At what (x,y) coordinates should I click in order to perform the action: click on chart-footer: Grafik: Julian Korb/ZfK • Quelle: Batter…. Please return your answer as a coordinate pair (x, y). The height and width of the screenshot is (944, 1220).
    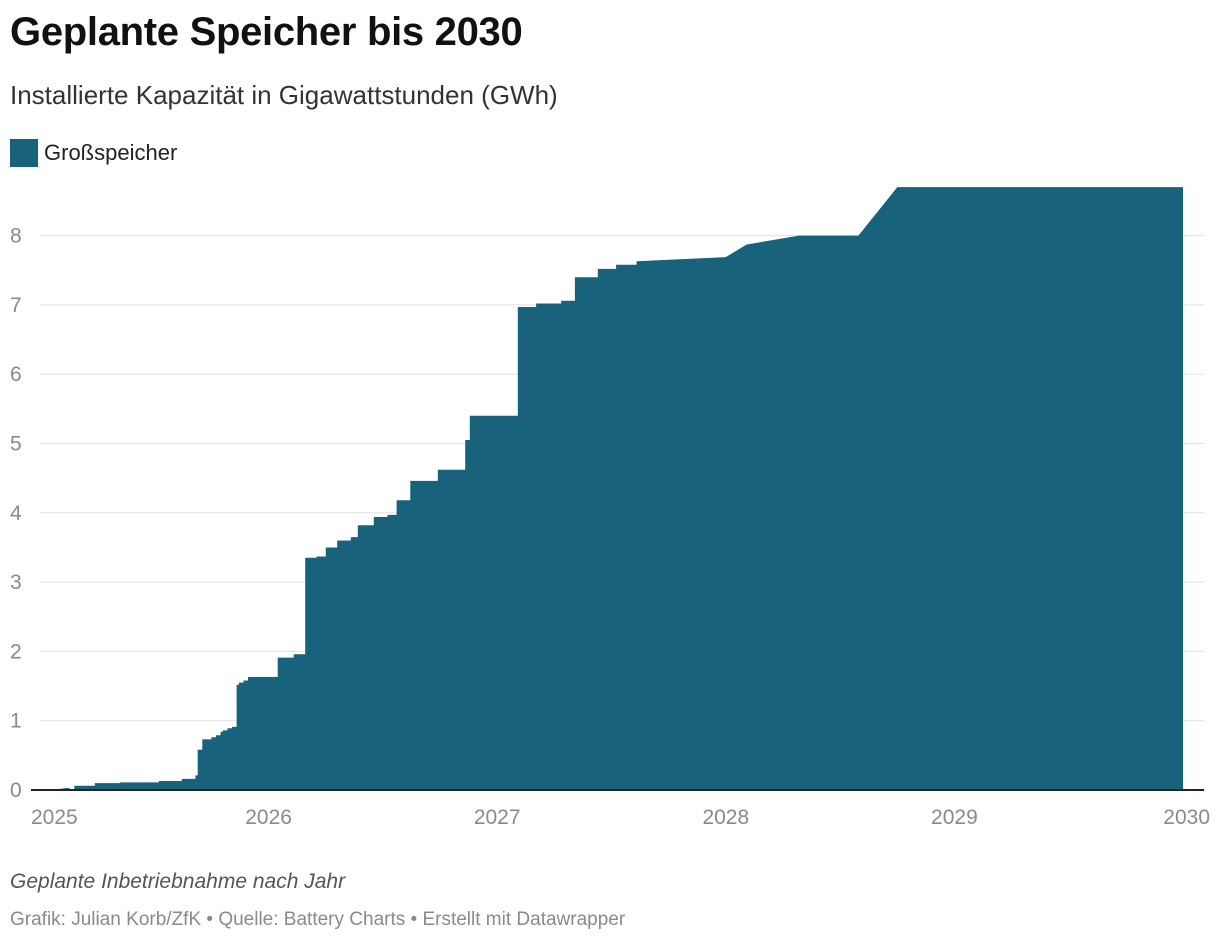
    Looking at the image, I should click on (318, 919).